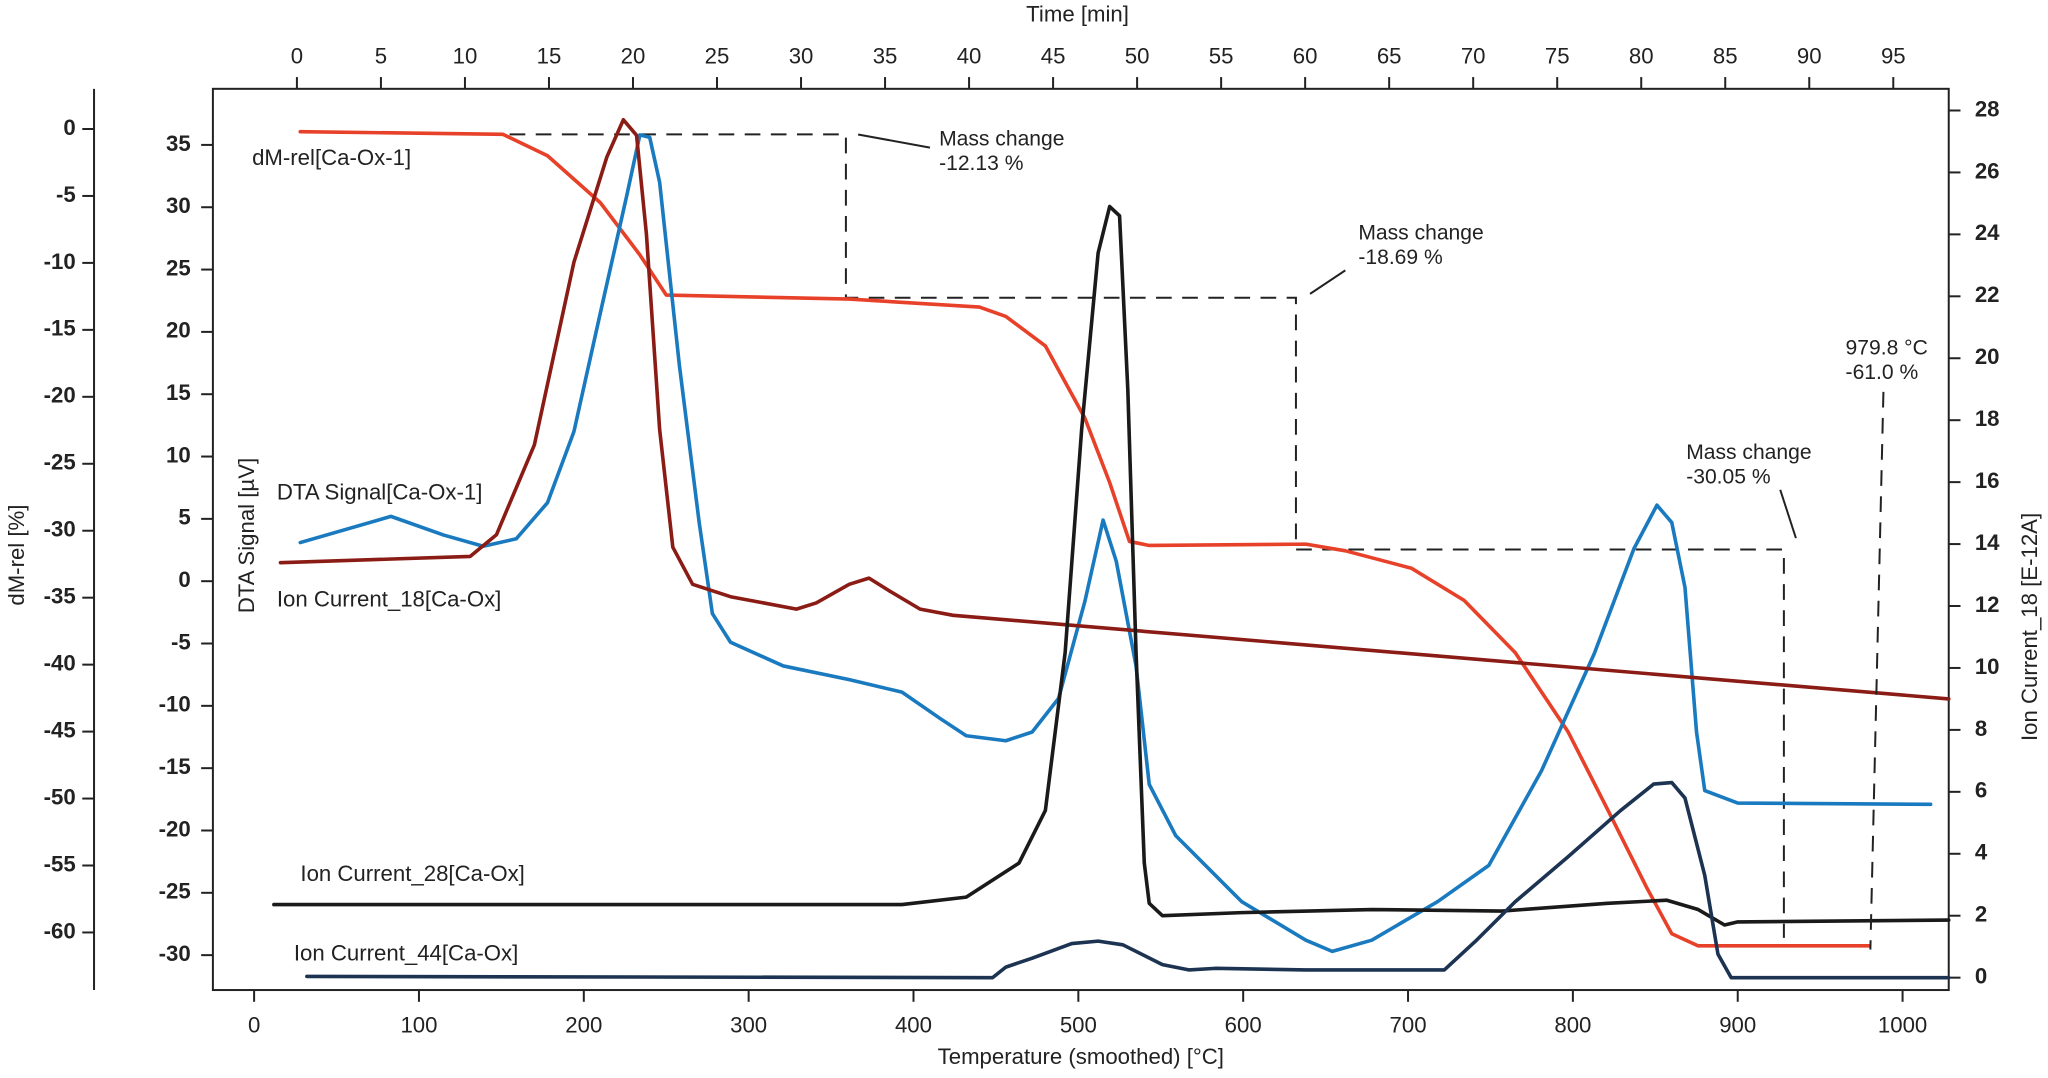  Describe the element at coordinates (1408, 1024) in the screenshot. I see `x-tick-label: 700` at that location.